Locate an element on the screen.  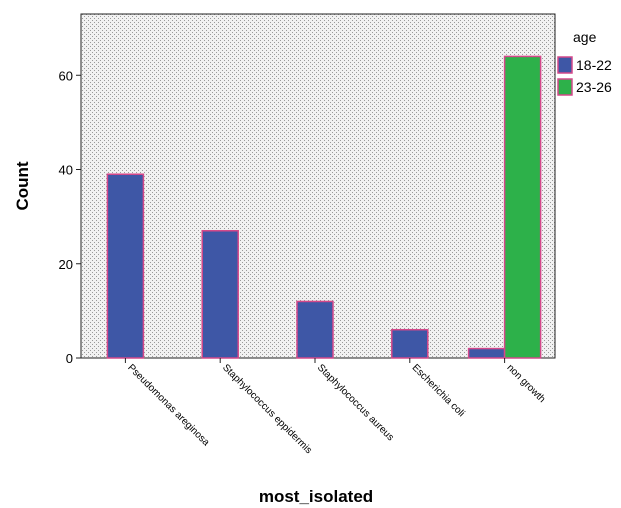
y-tick-label: 20 is located at coordinates (66, 264).